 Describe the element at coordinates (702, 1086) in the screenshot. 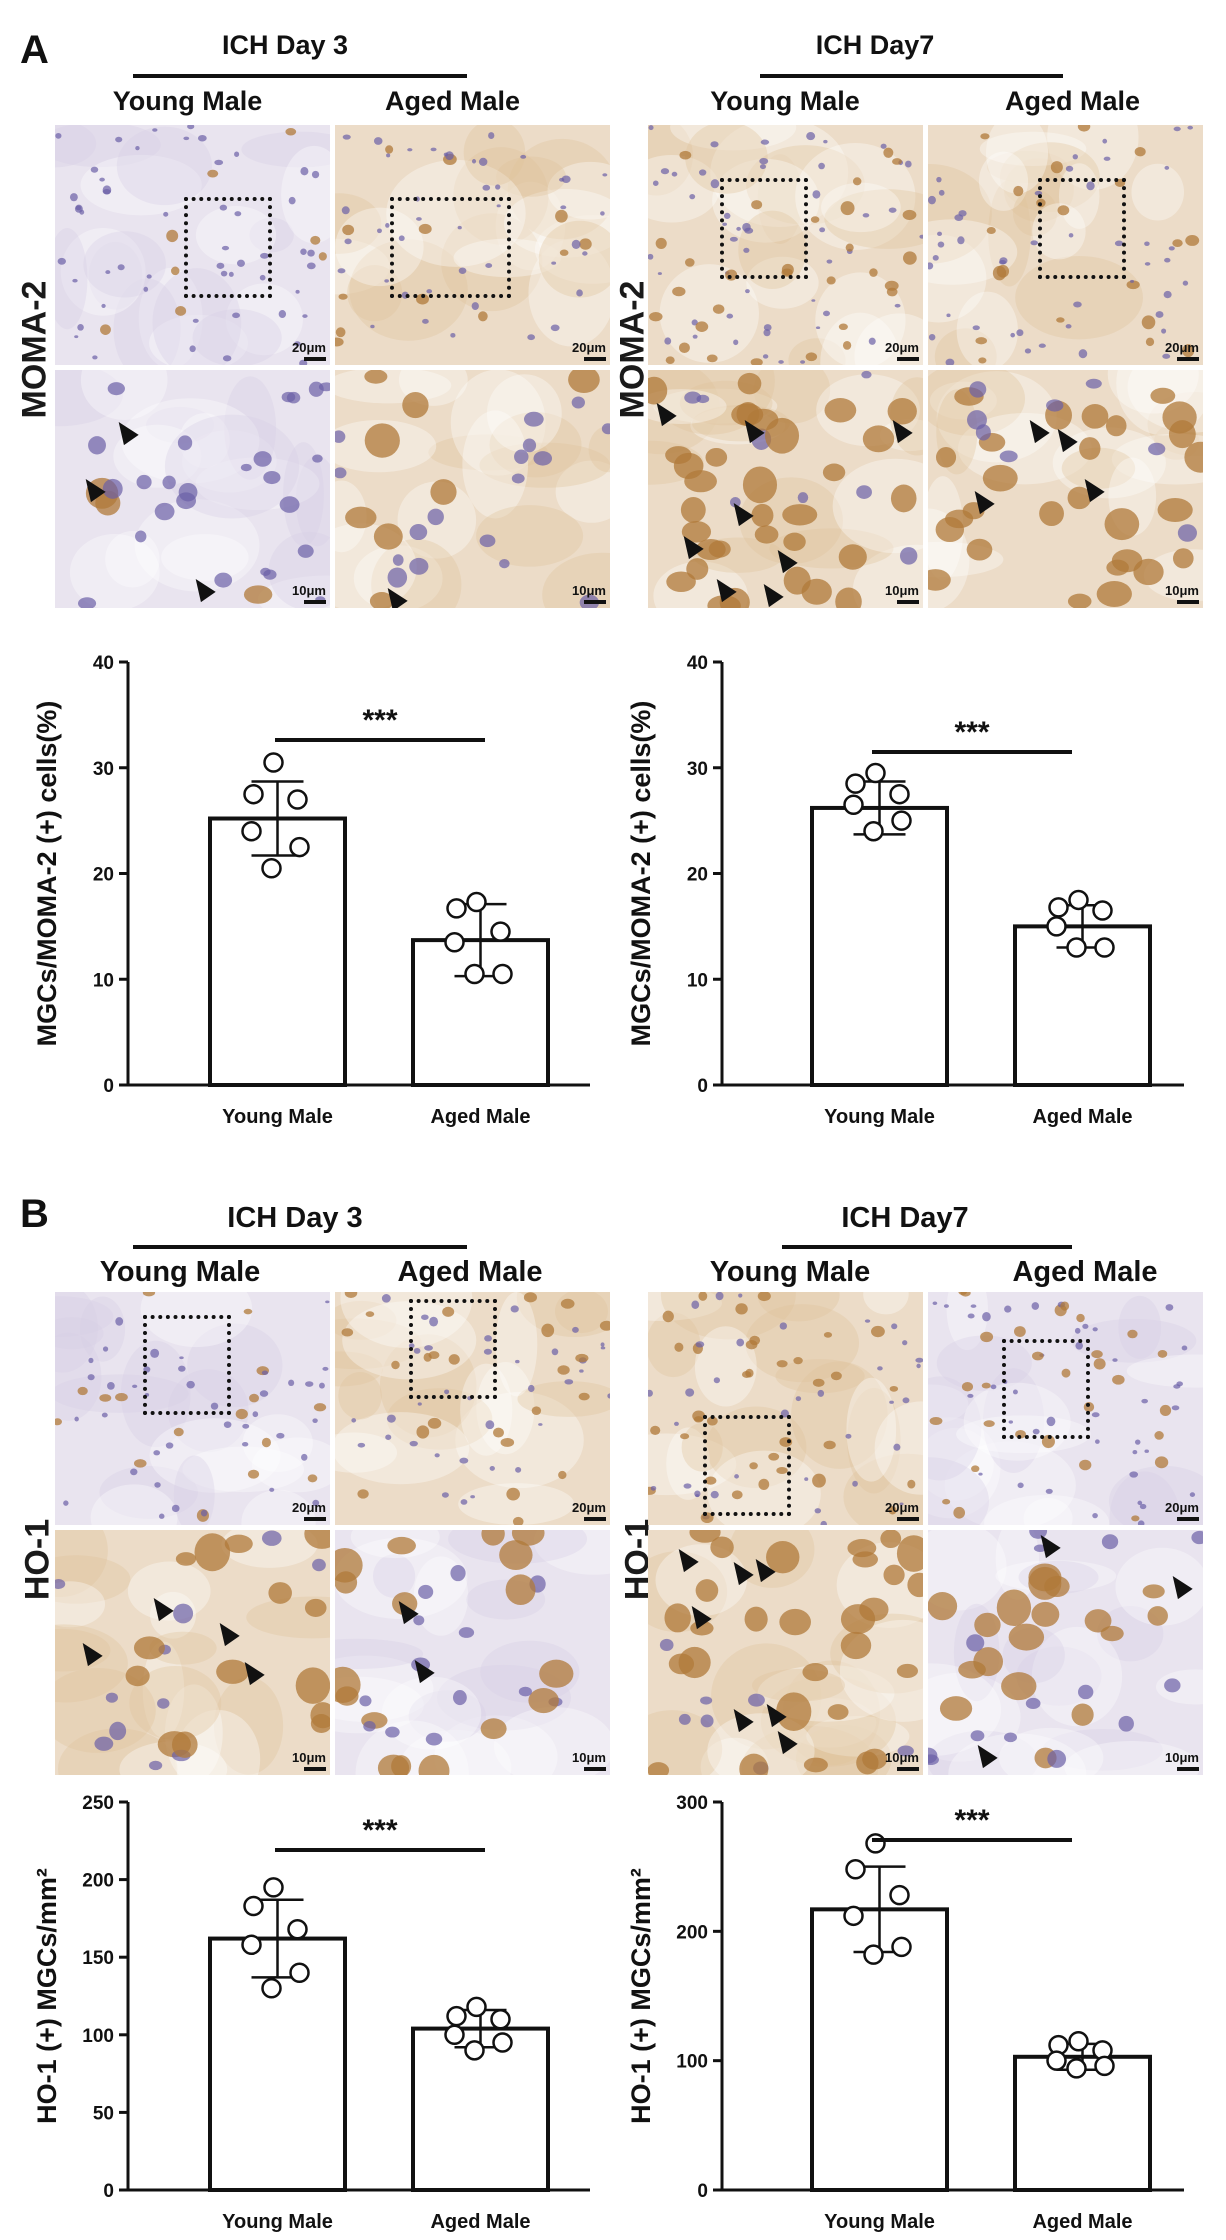

I see `y-tick-label: 0` at that location.